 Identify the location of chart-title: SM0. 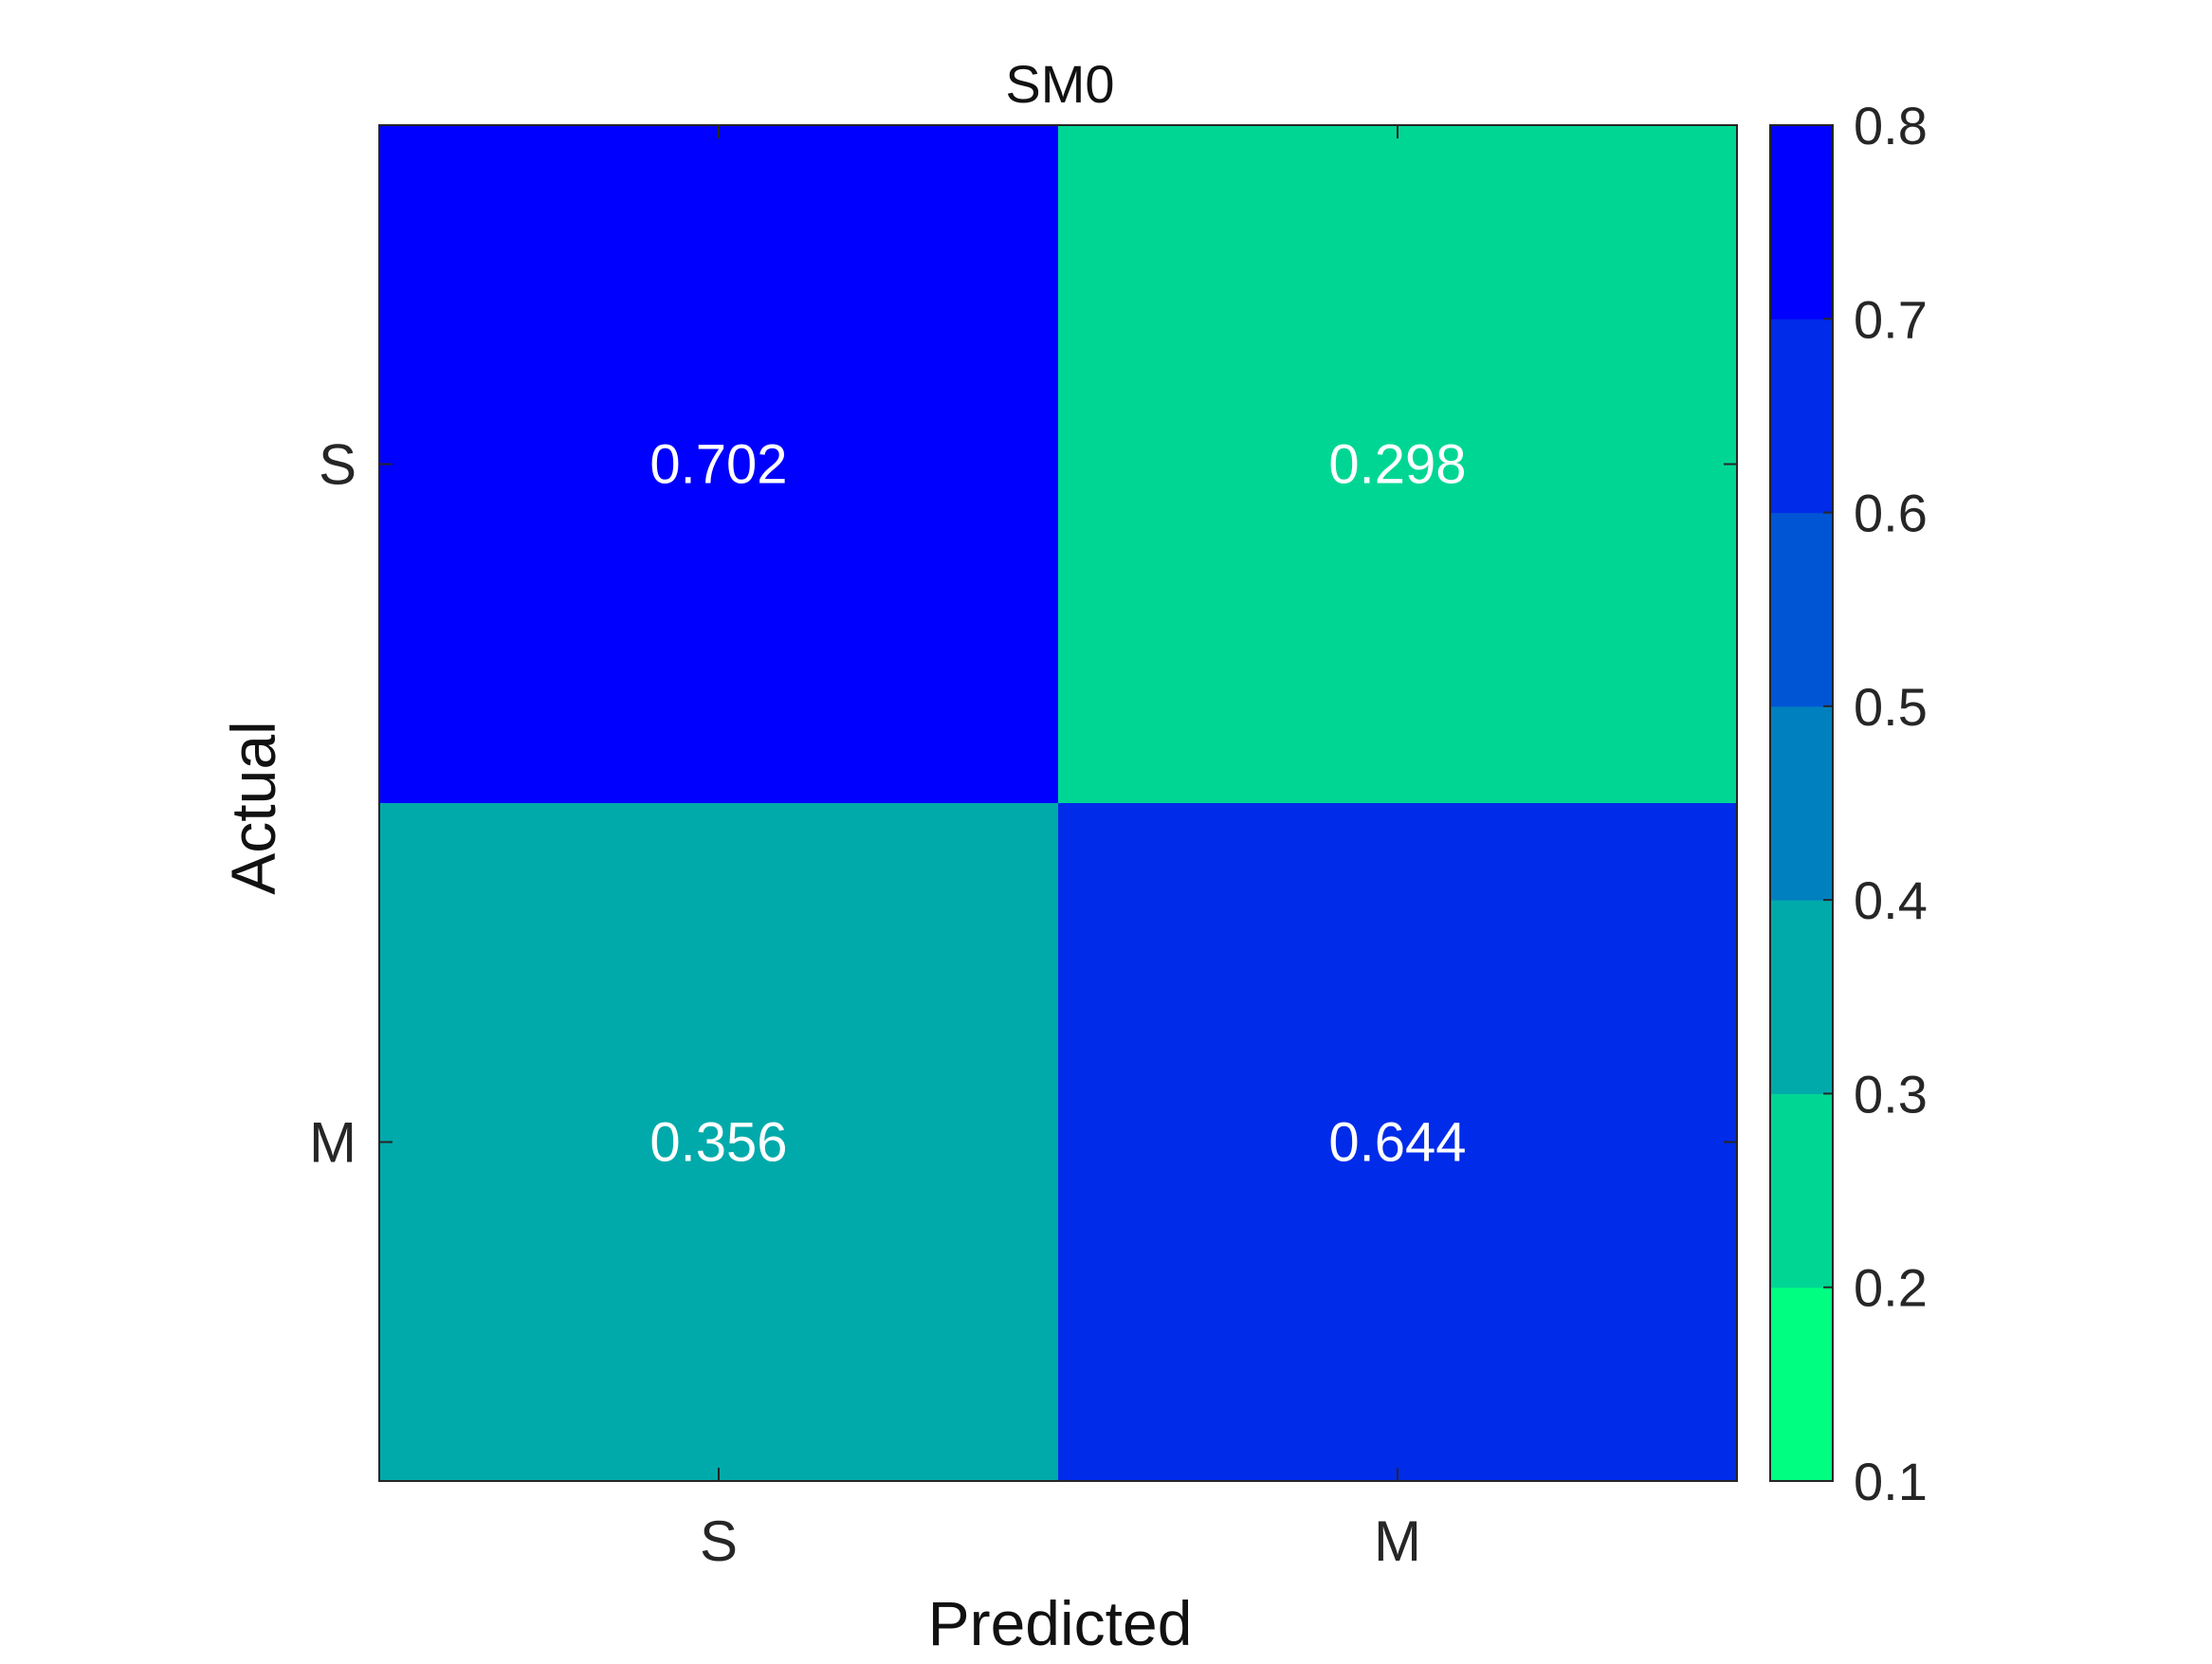
(1059, 84).